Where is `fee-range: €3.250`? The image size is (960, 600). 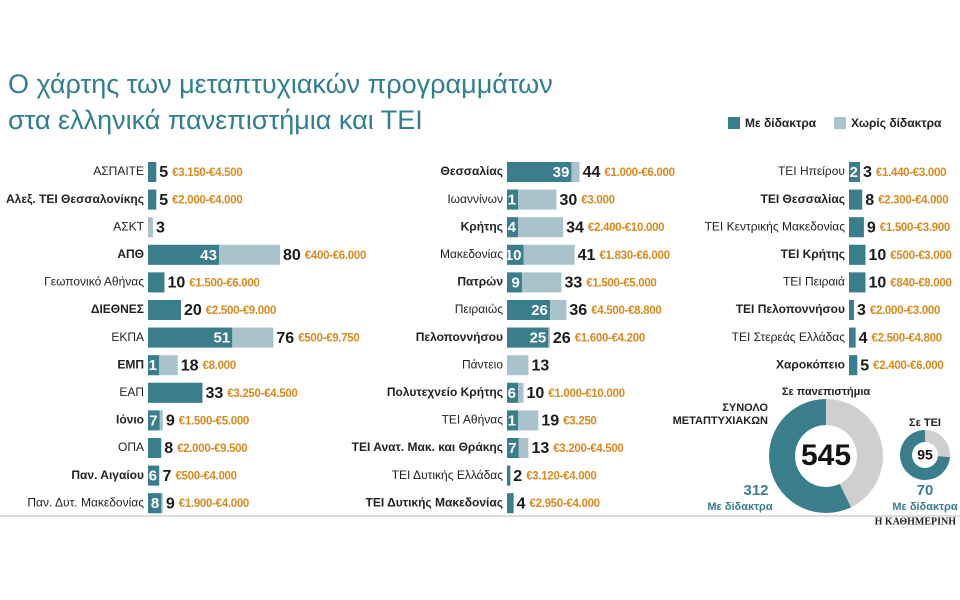
fee-range: €3.250 is located at coordinates (579, 421).